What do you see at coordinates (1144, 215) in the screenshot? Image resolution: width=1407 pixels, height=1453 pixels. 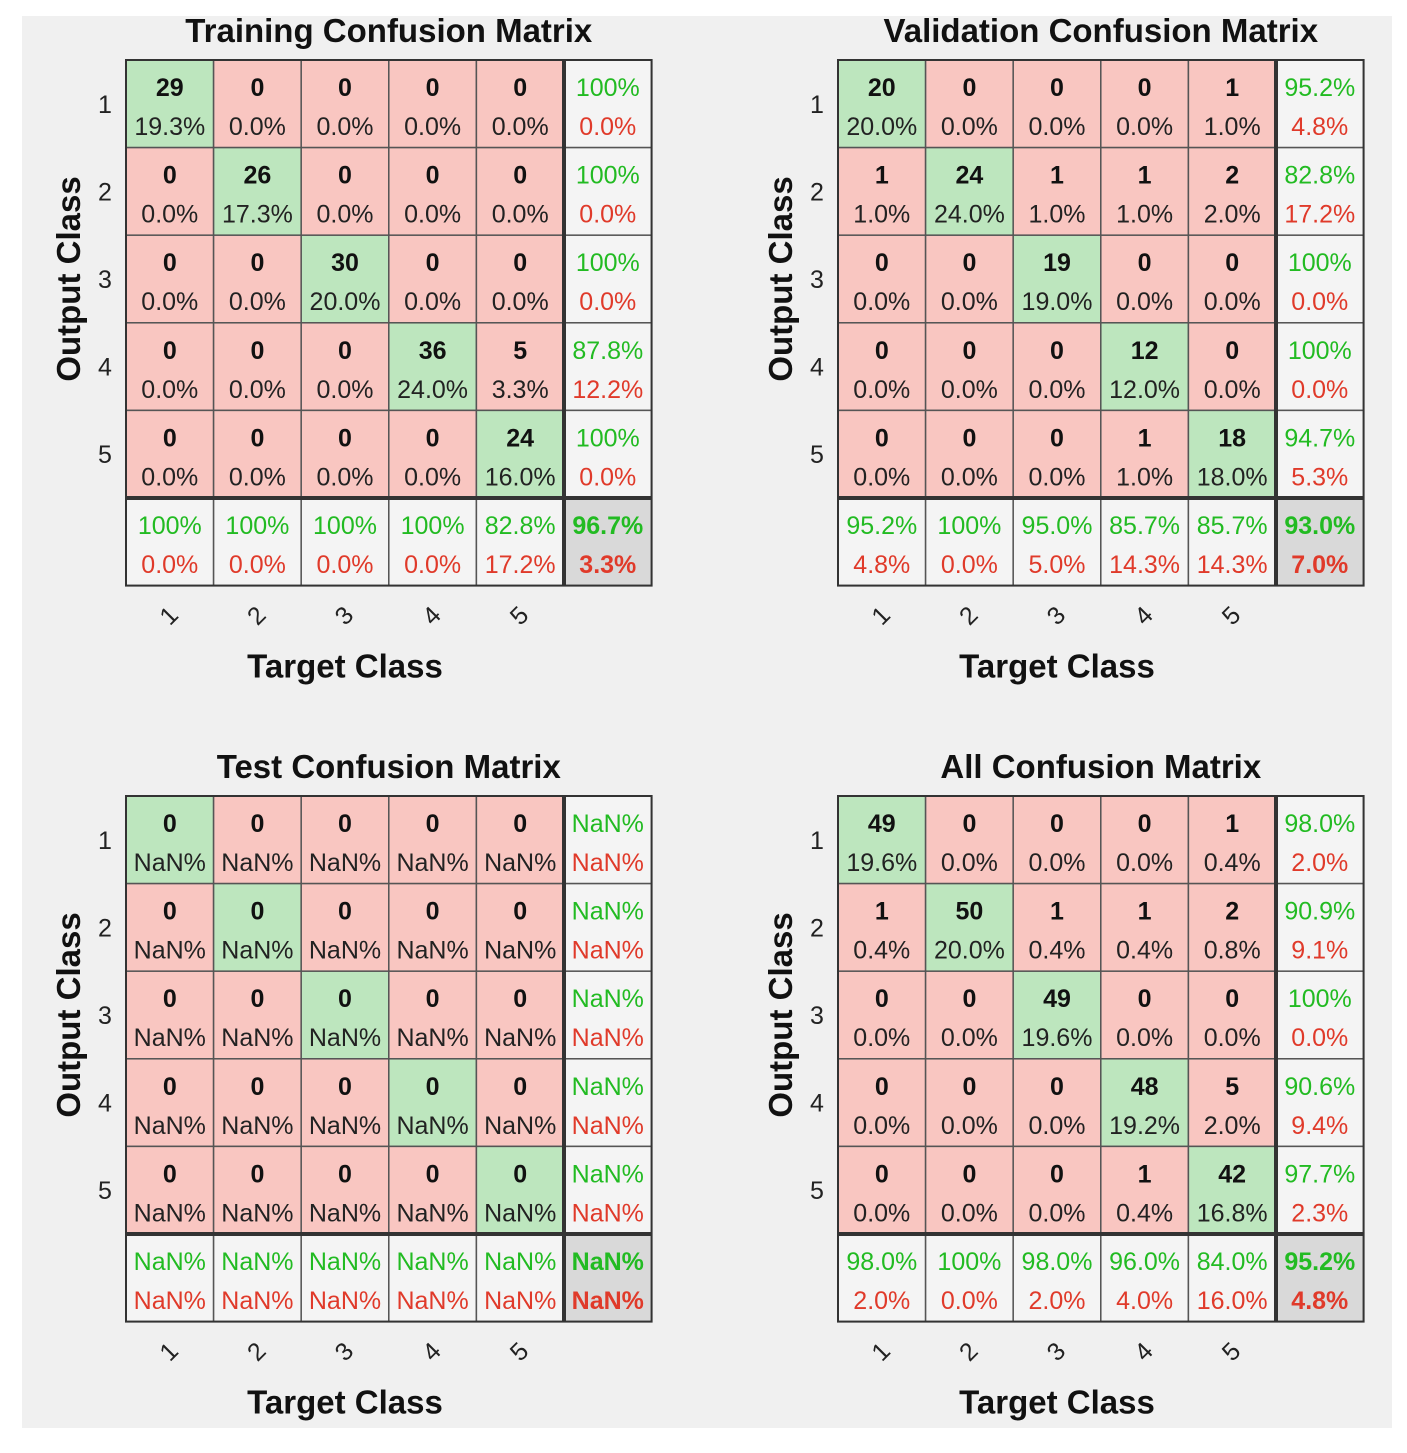 I see `cell-percent: 1.0%` at bounding box center [1144, 215].